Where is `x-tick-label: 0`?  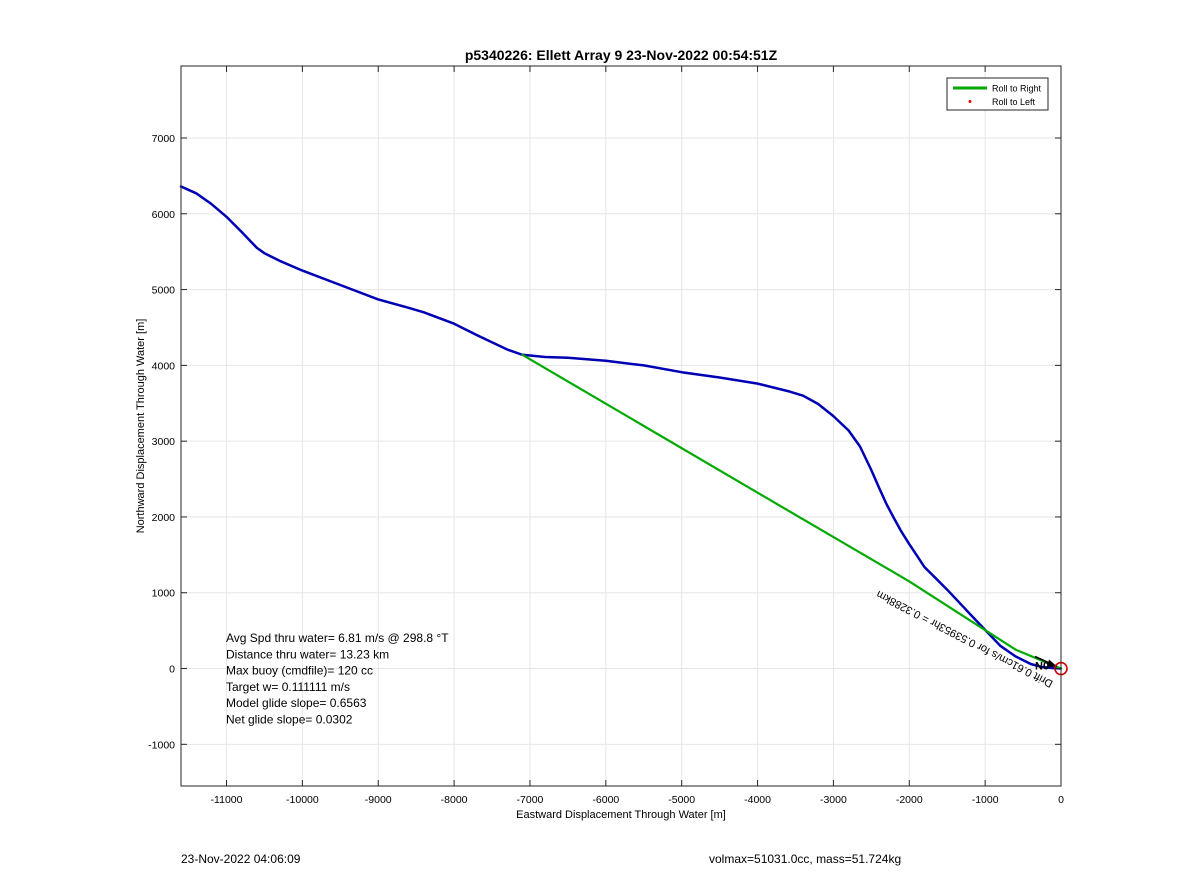
x-tick-label: 0 is located at coordinates (1061, 800).